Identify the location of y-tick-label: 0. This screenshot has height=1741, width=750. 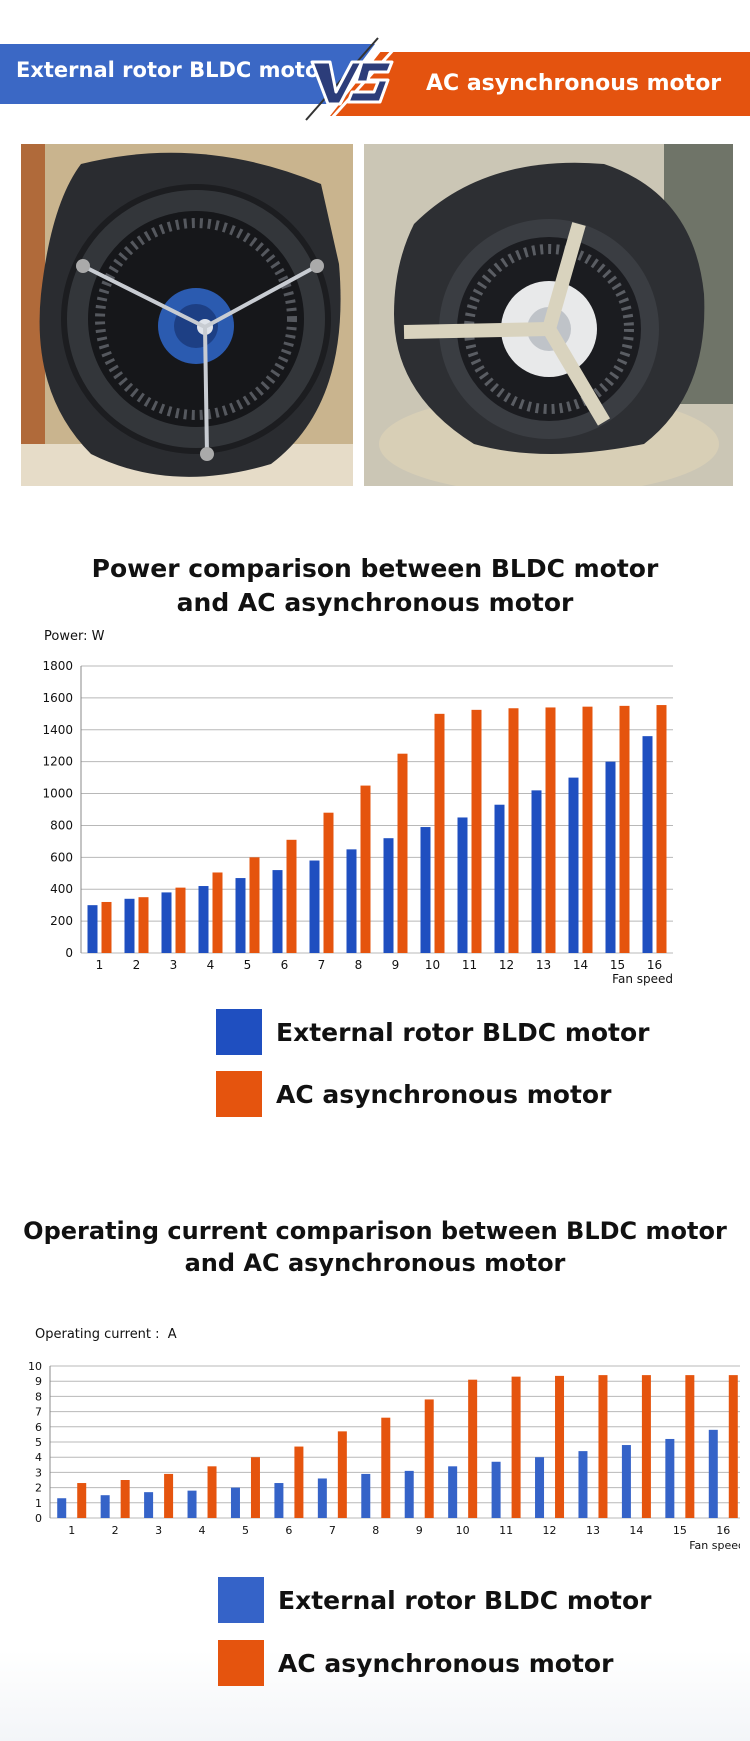
(69, 953).